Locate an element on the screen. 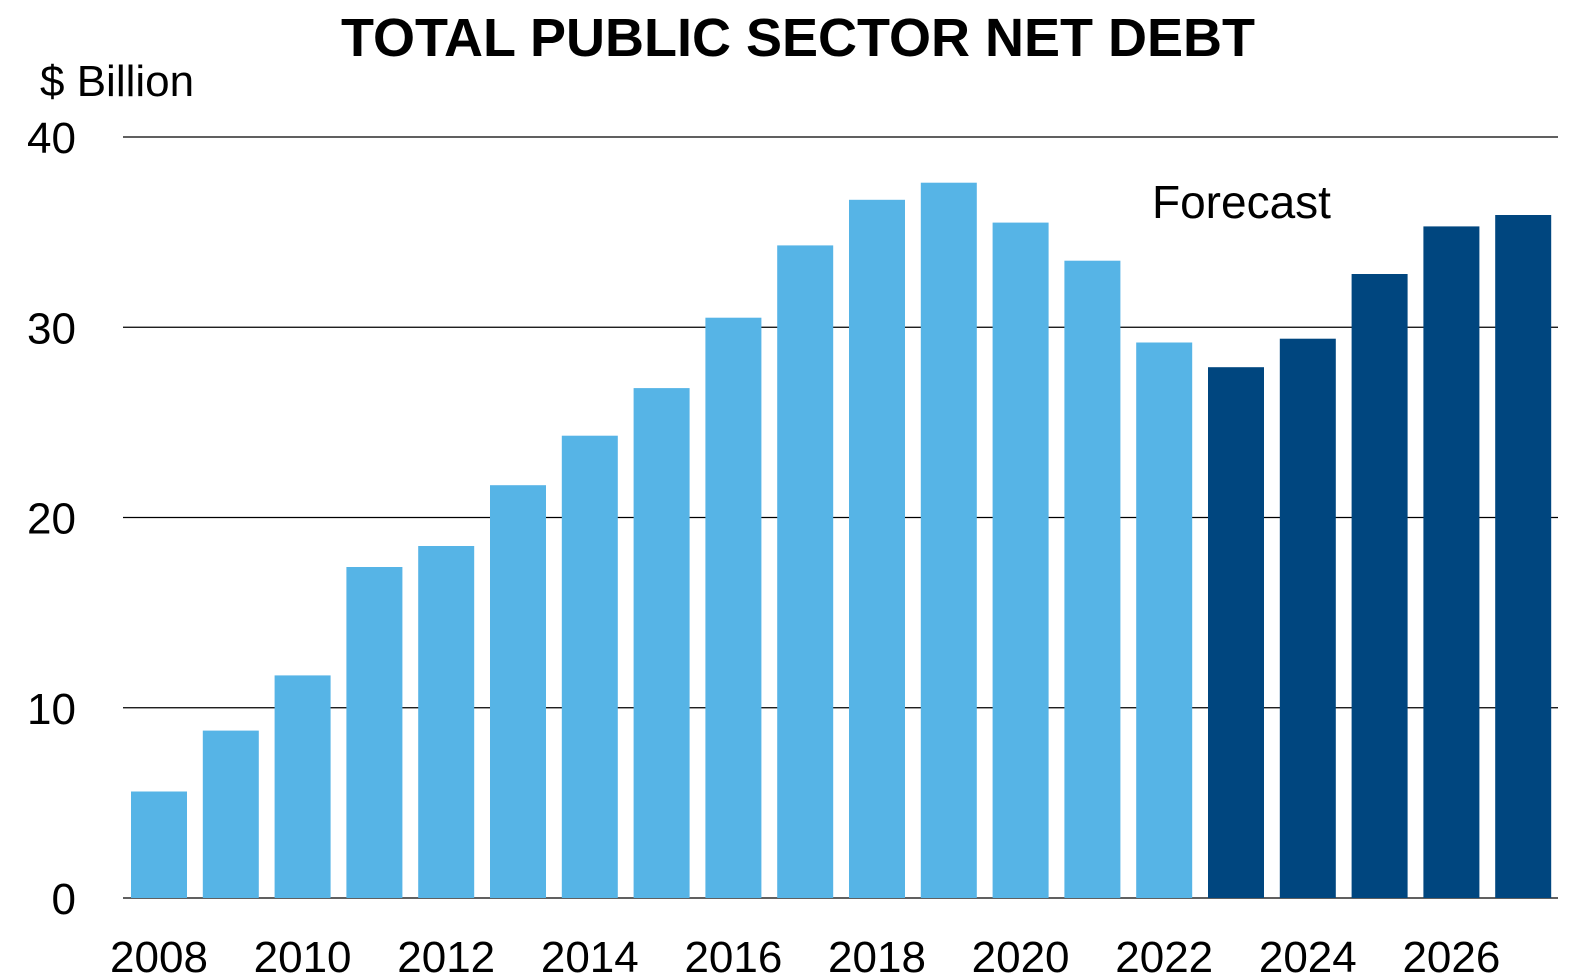 This screenshot has width=1575, height=978. forecast-annotation: Forecast is located at coordinates (1241, 202).